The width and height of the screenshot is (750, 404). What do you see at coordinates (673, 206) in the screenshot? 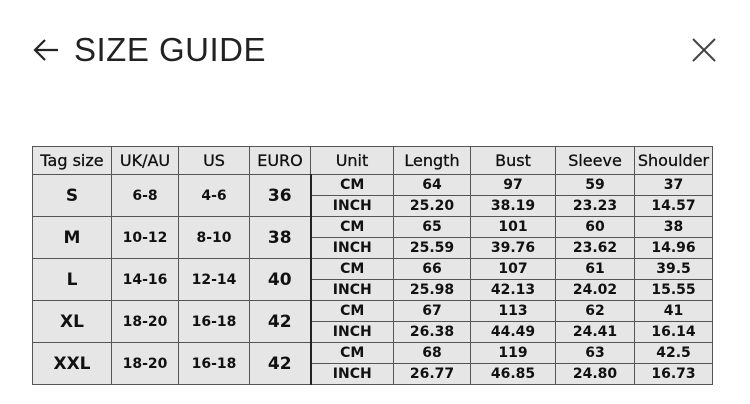
I see `shoulder-cell: 14.57` at bounding box center [673, 206].